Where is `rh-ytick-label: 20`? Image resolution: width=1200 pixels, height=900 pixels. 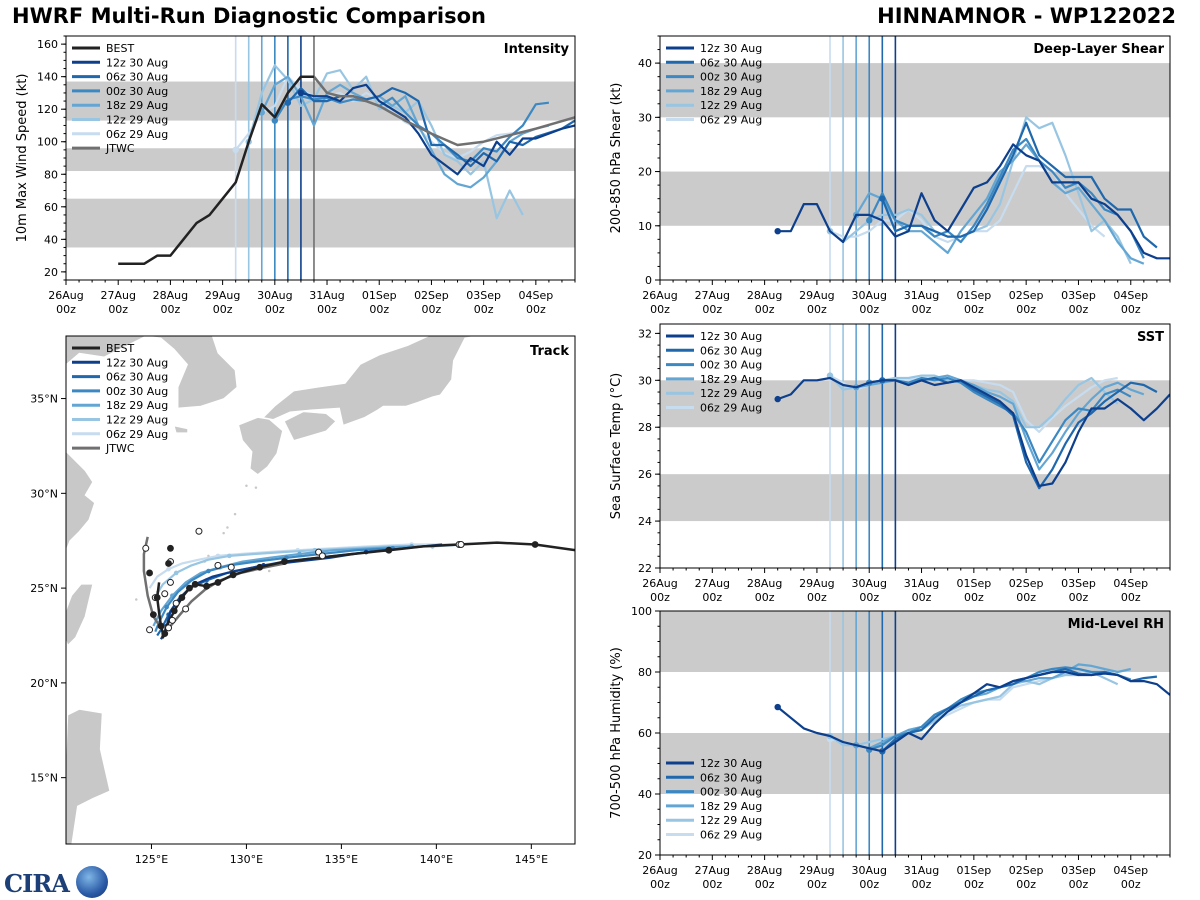
rh-ytick-label: 20 is located at coordinates (645, 855).